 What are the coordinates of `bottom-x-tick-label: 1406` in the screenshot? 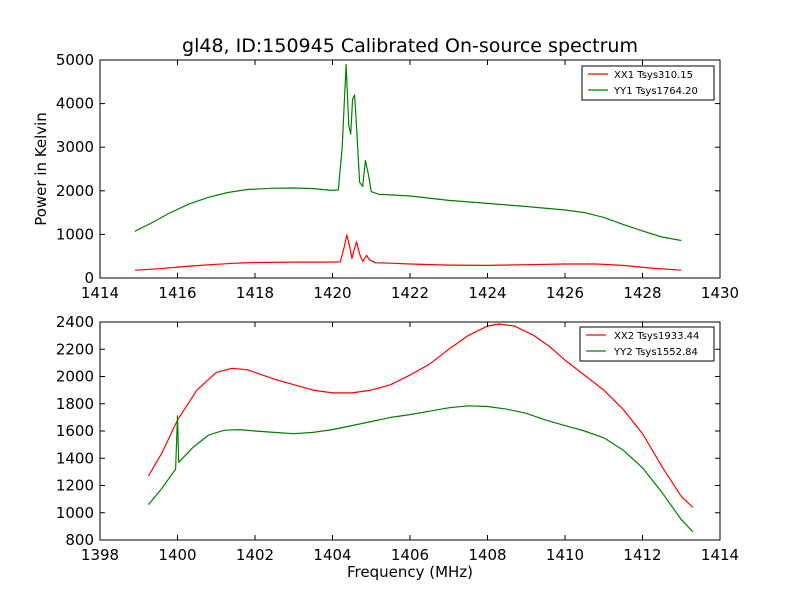 It's located at (410, 555).